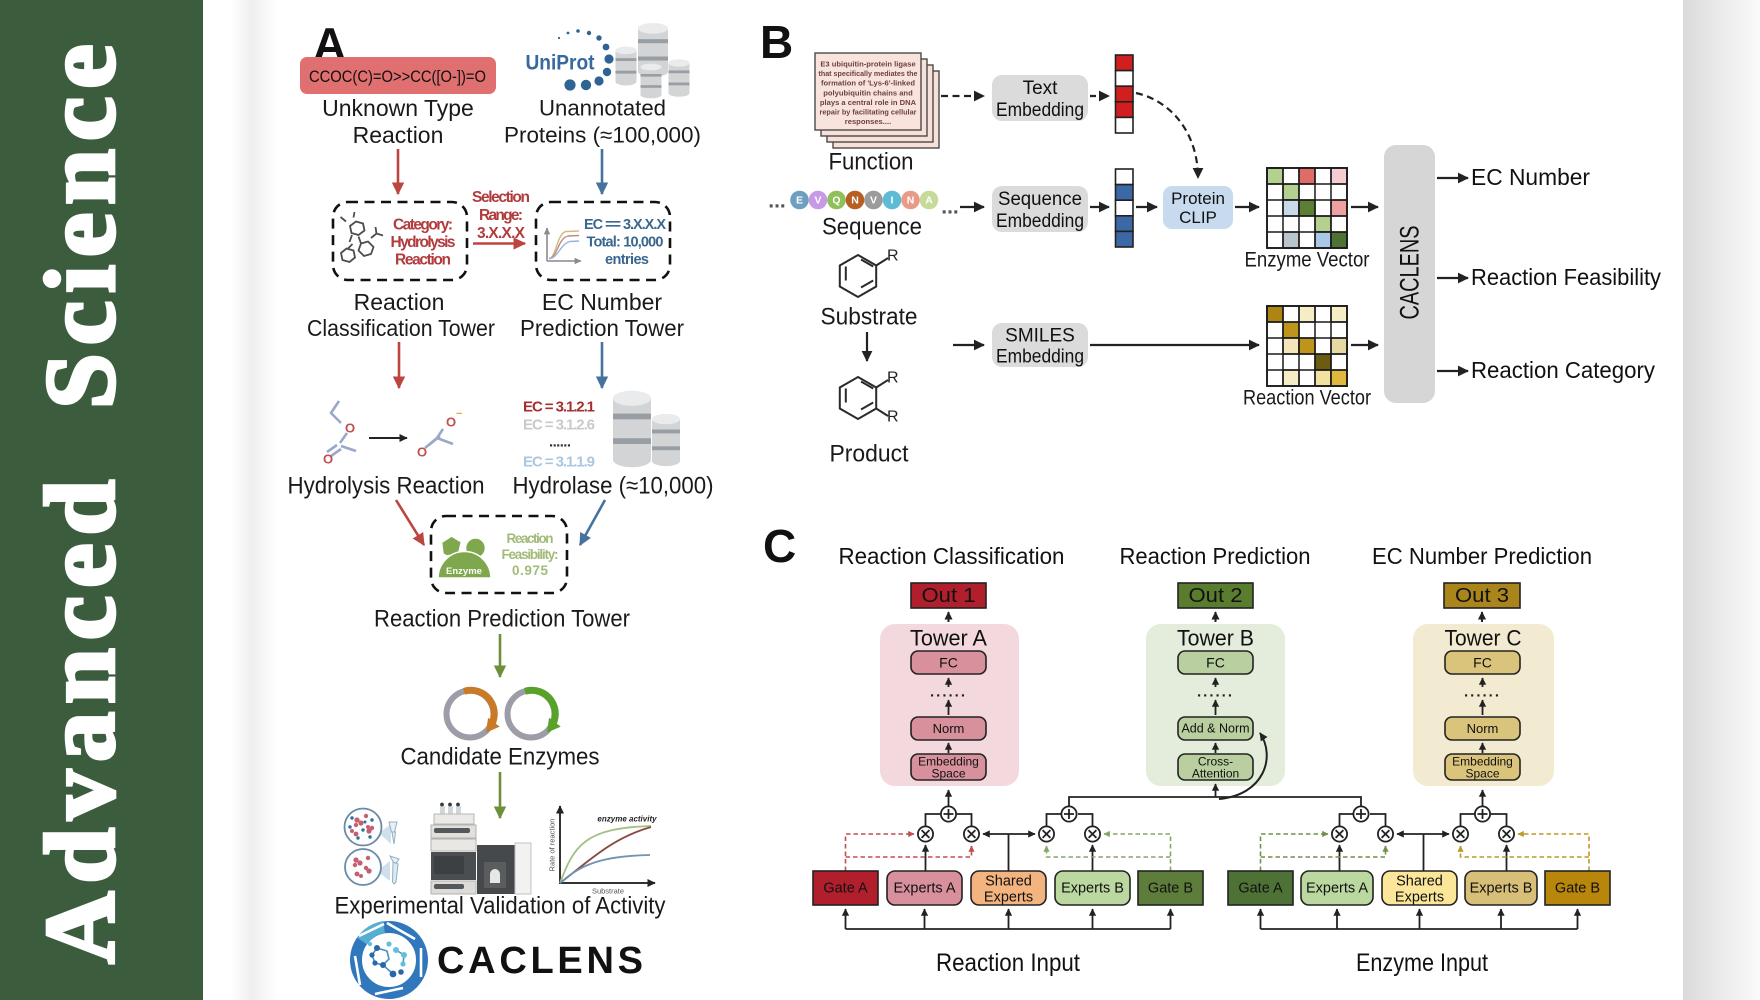  I want to click on svg-text: Total: 10,000, so click(625, 243).